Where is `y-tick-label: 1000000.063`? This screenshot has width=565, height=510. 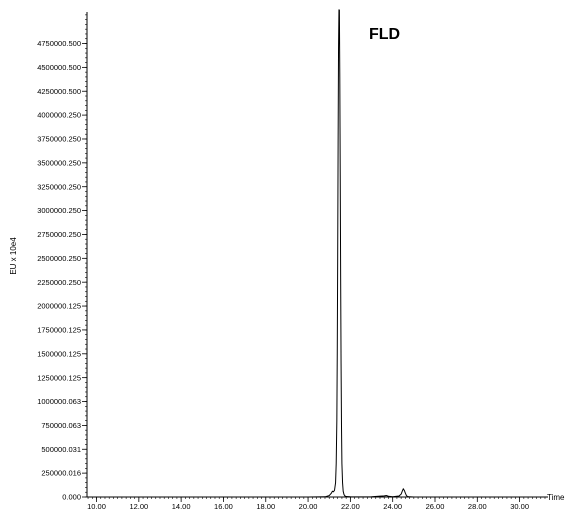
y-tick-label: 1000000.063 is located at coordinates (59, 401).